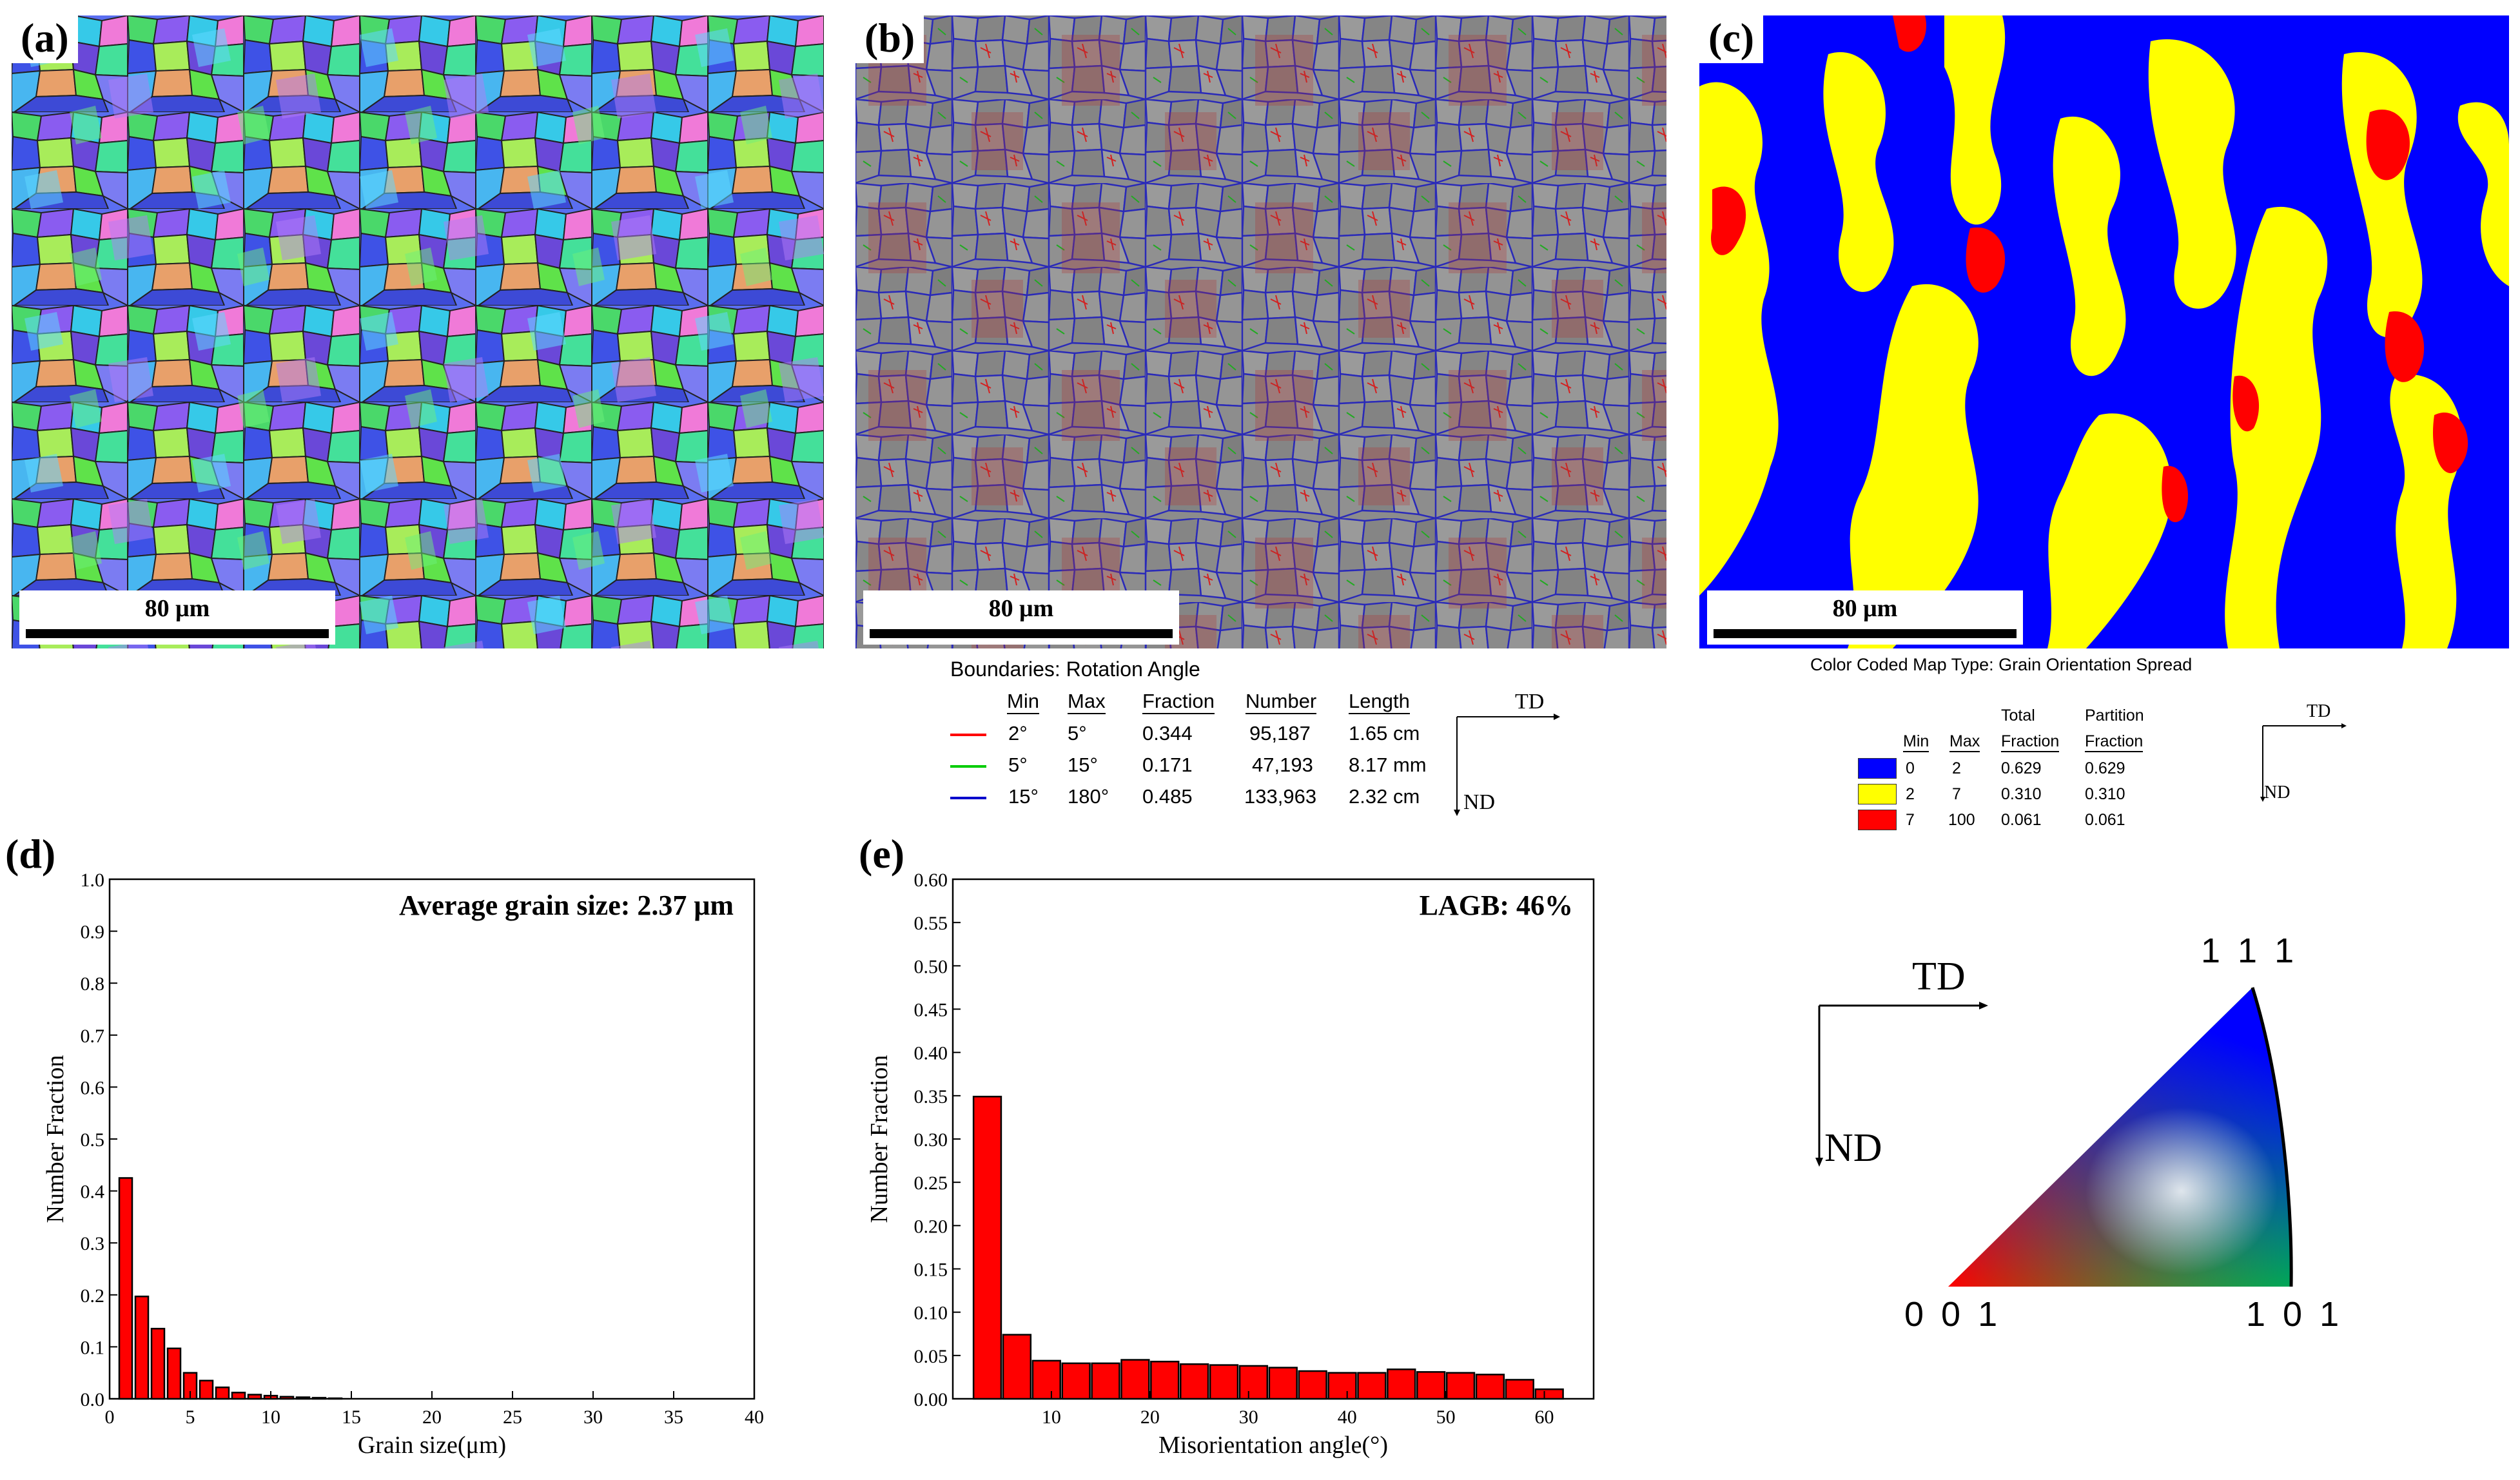 The image size is (2520, 1480). I want to click on chart-e-xtick-label: 10, so click(1051, 1417).